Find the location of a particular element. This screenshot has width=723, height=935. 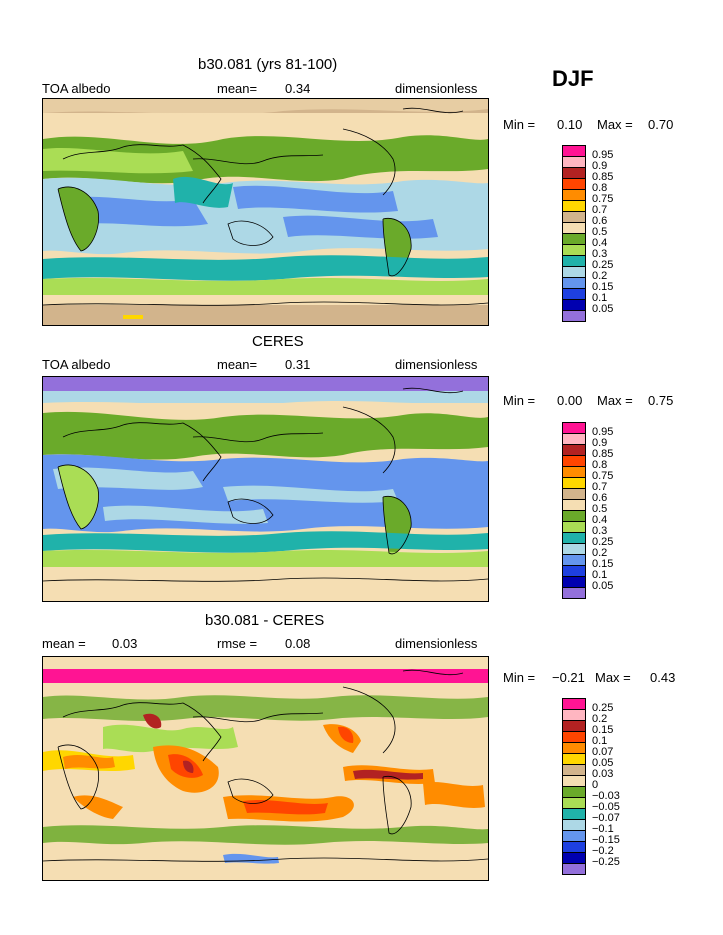

panel1-variable: TOA albedo is located at coordinates (76, 88).